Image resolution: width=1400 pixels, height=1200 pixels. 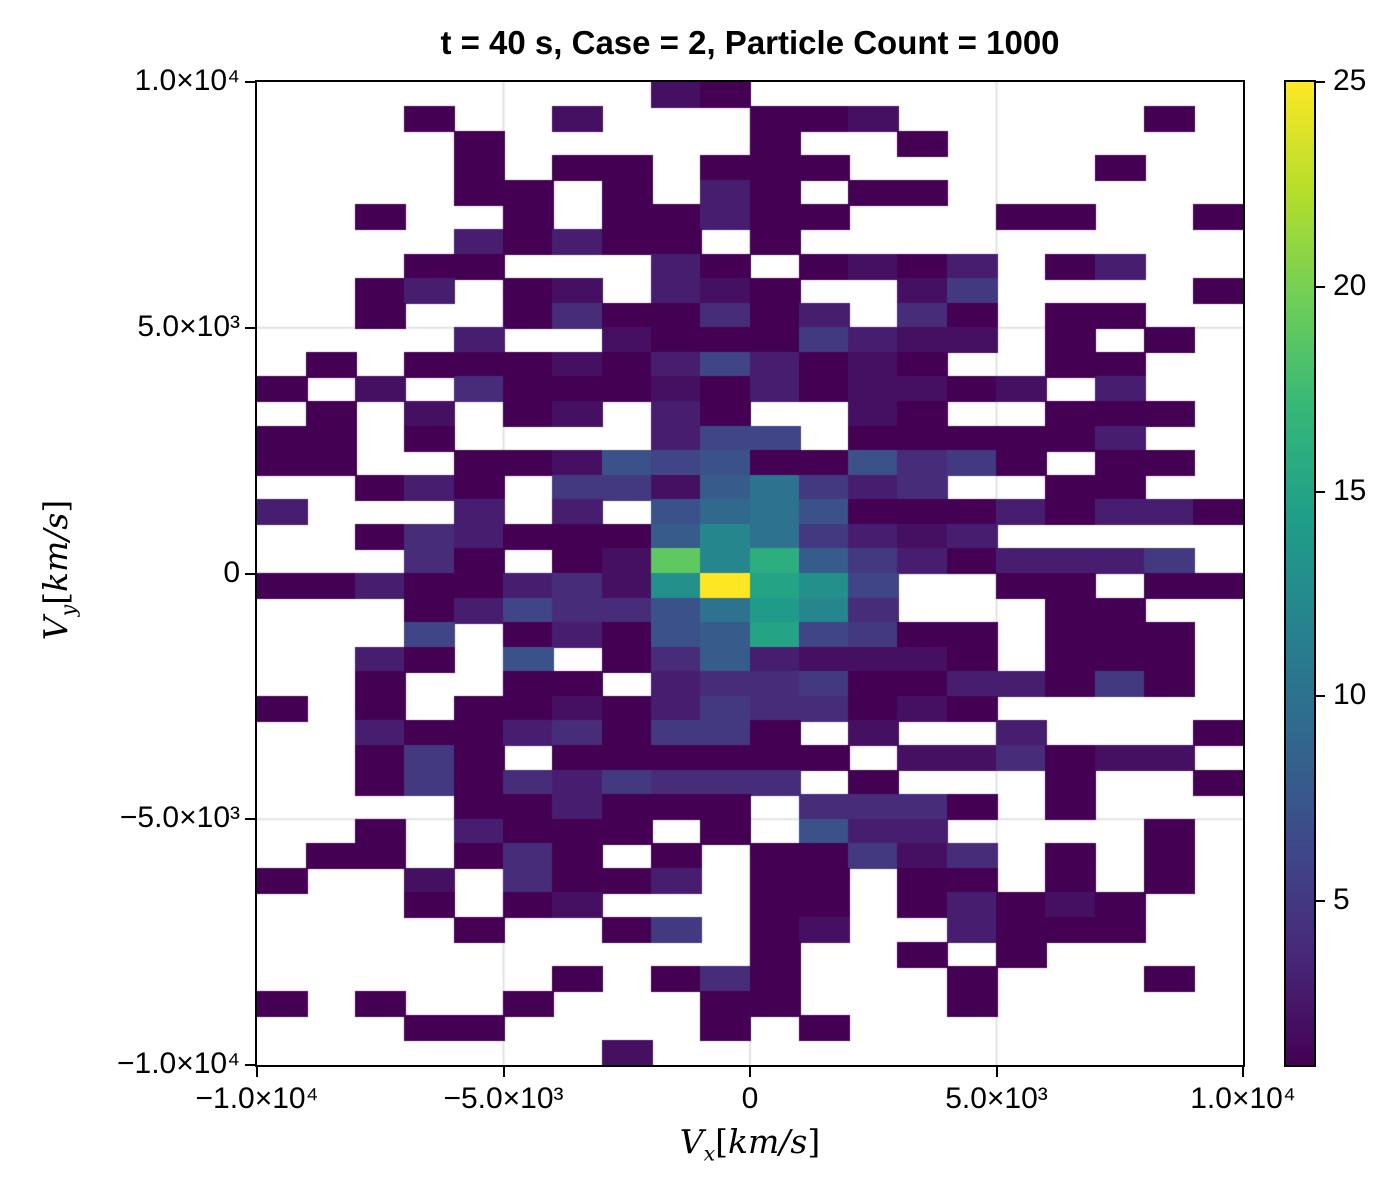 What do you see at coordinates (750, 1098) in the screenshot?
I see `x-tick-label: 0` at bounding box center [750, 1098].